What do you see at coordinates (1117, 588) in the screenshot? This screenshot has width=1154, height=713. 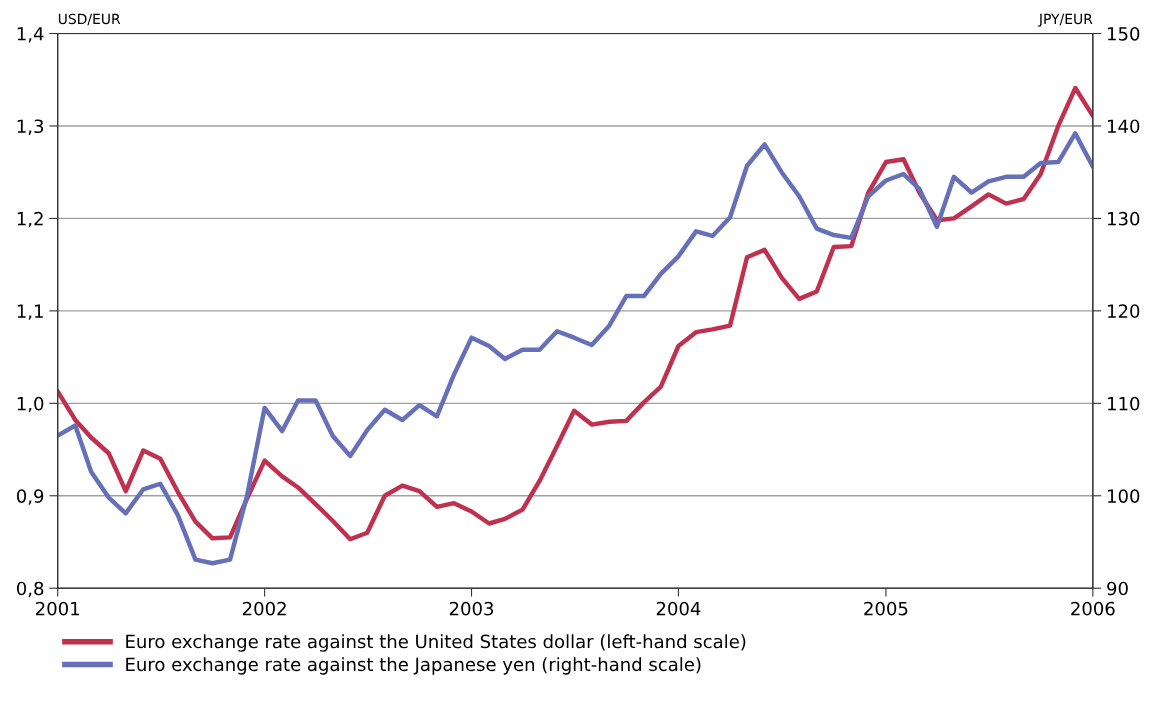 I see `y2-tick-label: 90` at bounding box center [1117, 588].